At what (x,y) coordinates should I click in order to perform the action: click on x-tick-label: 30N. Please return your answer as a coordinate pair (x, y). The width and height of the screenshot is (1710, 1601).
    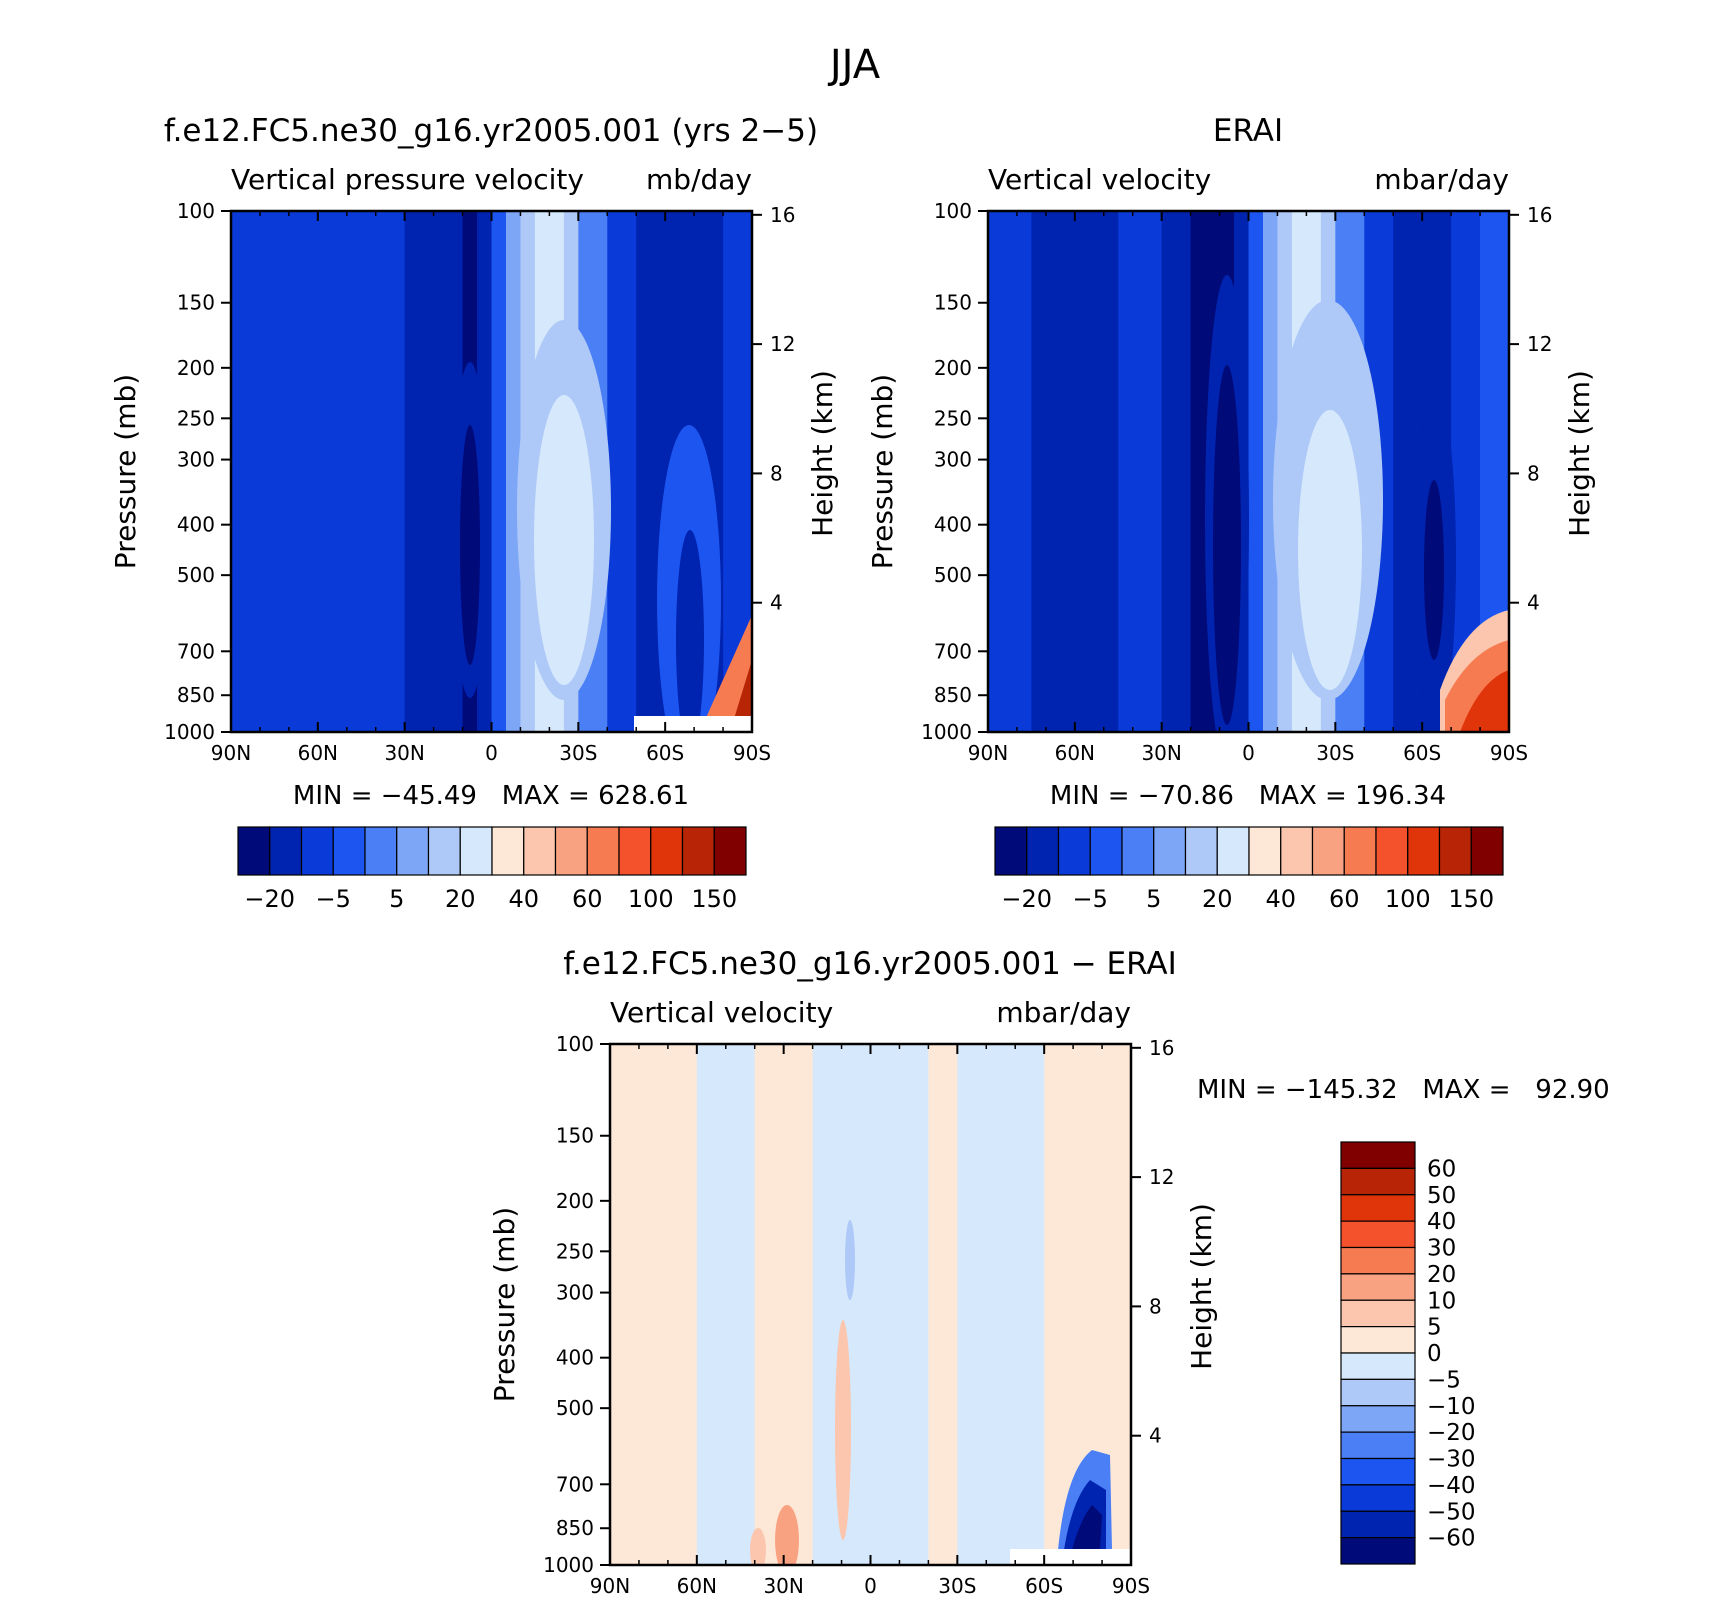
    Looking at the image, I should click on (404, 753).